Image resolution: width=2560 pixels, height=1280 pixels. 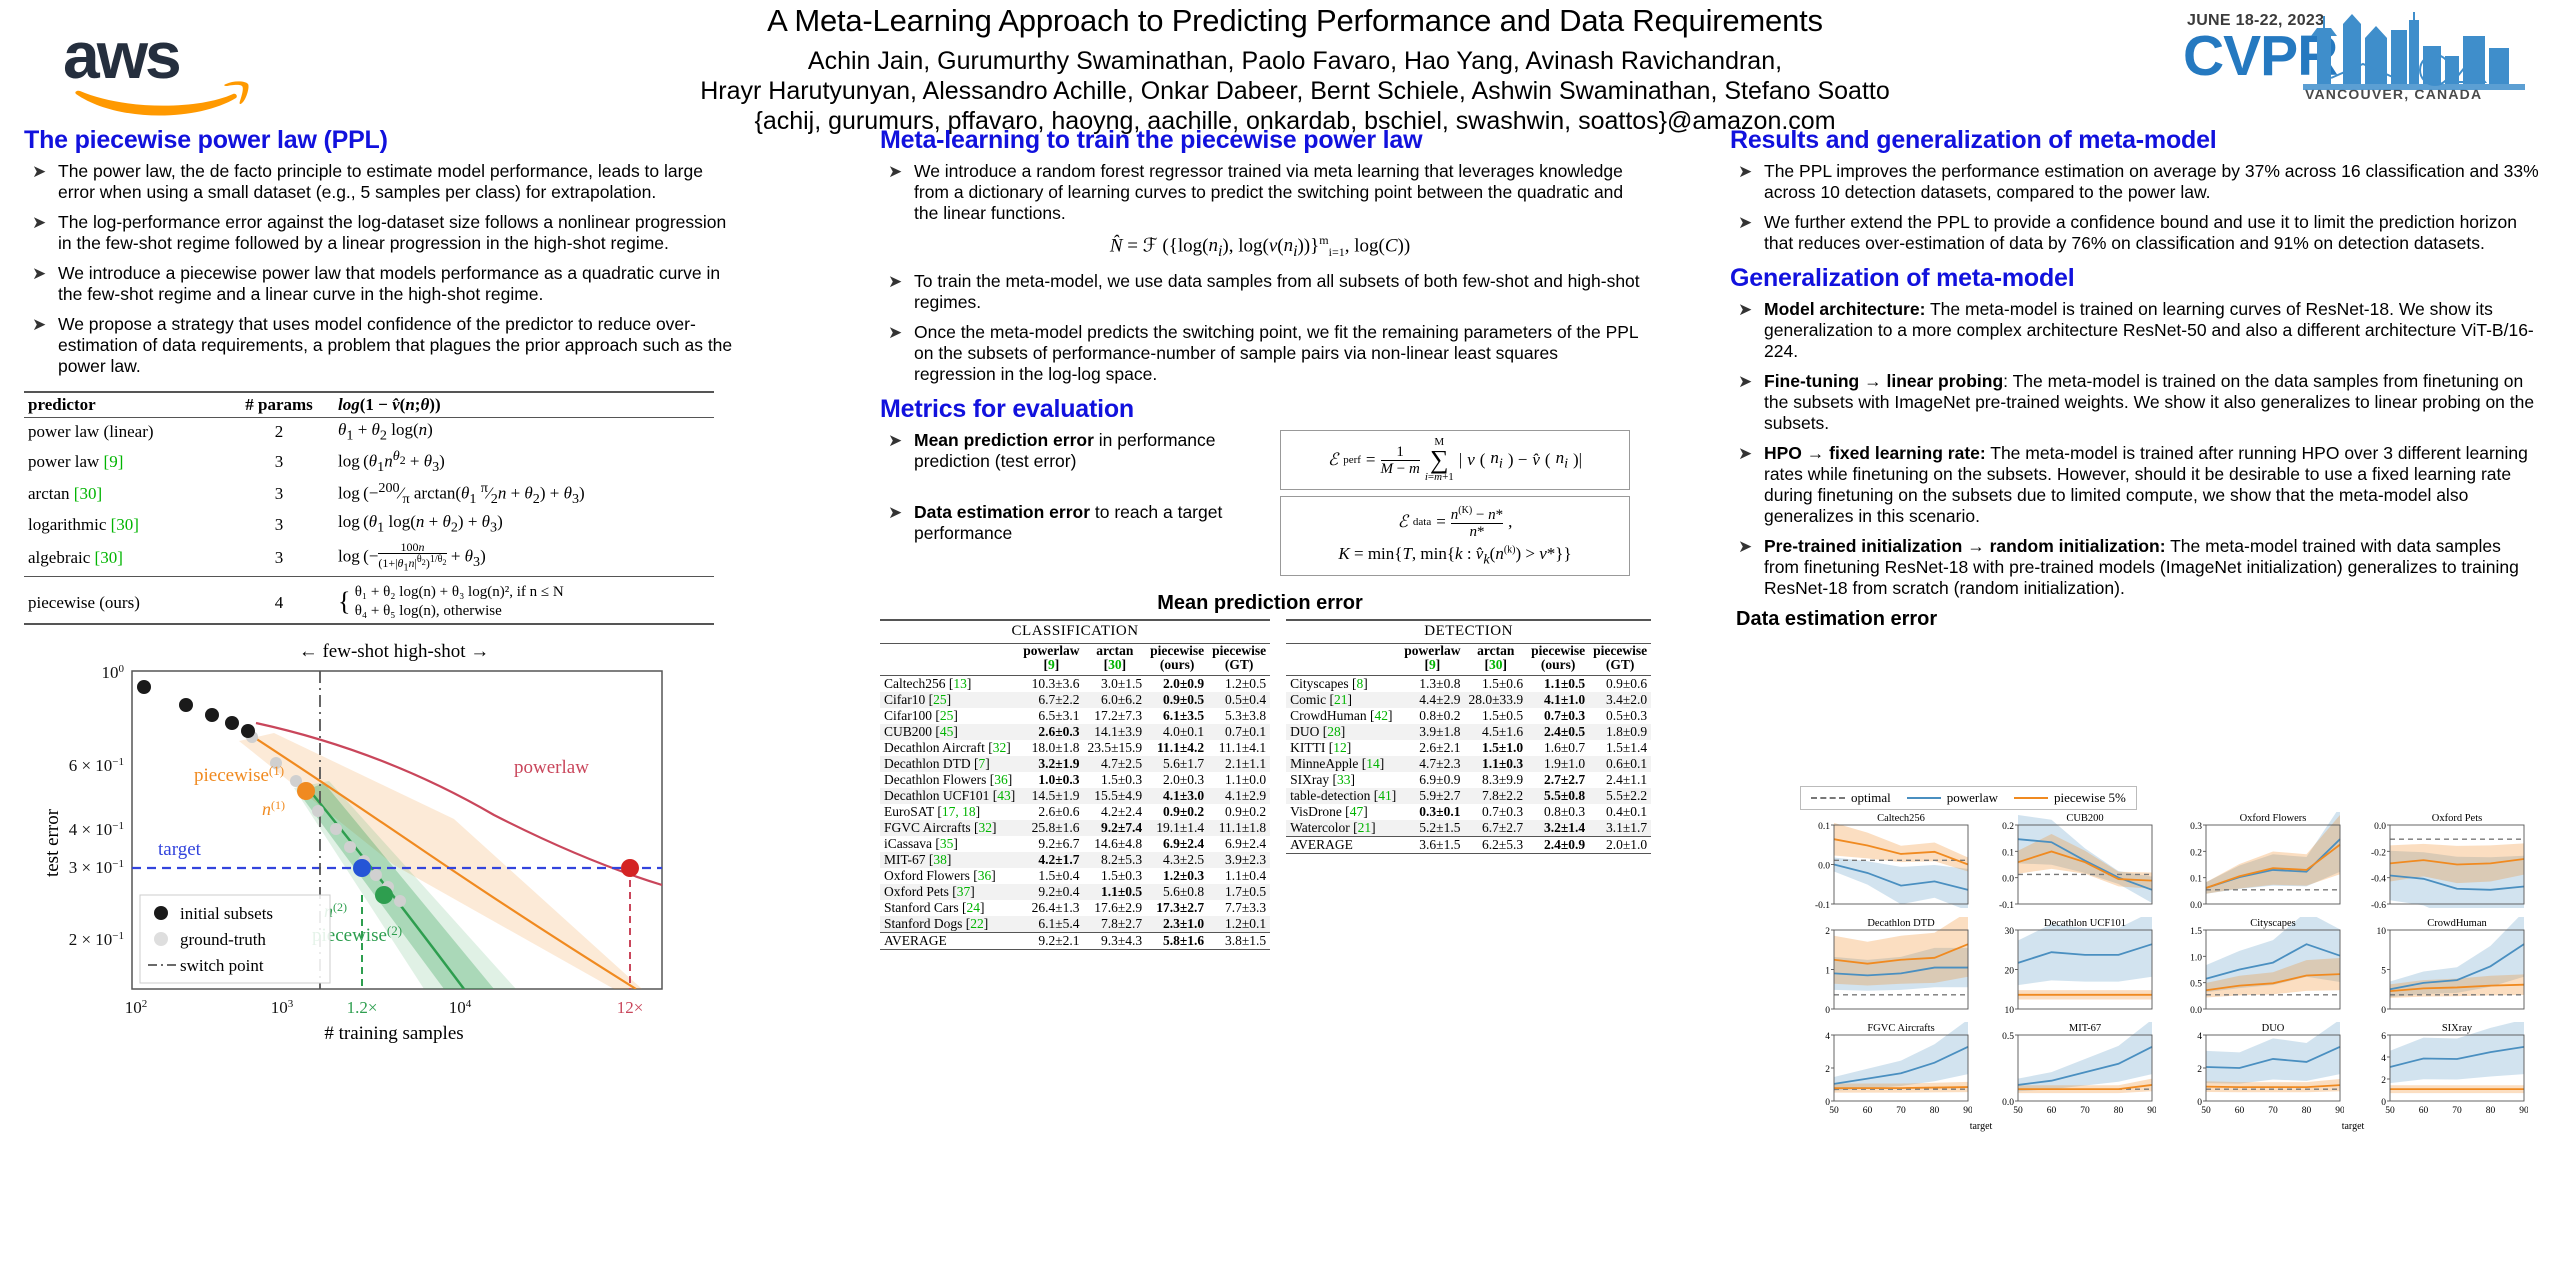 What do you see at coordinates (91, 432) in the screenshot?
I see `table-cell-name: power law (linear)` at bounding box center [91, 432].